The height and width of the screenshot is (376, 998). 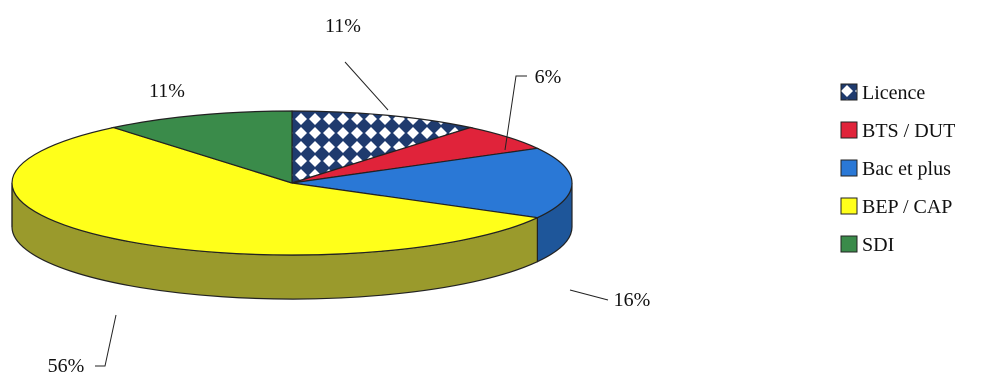 I want to click on legend-item-bac-et-plus: Bac et plus, so click(x=895, y=169).